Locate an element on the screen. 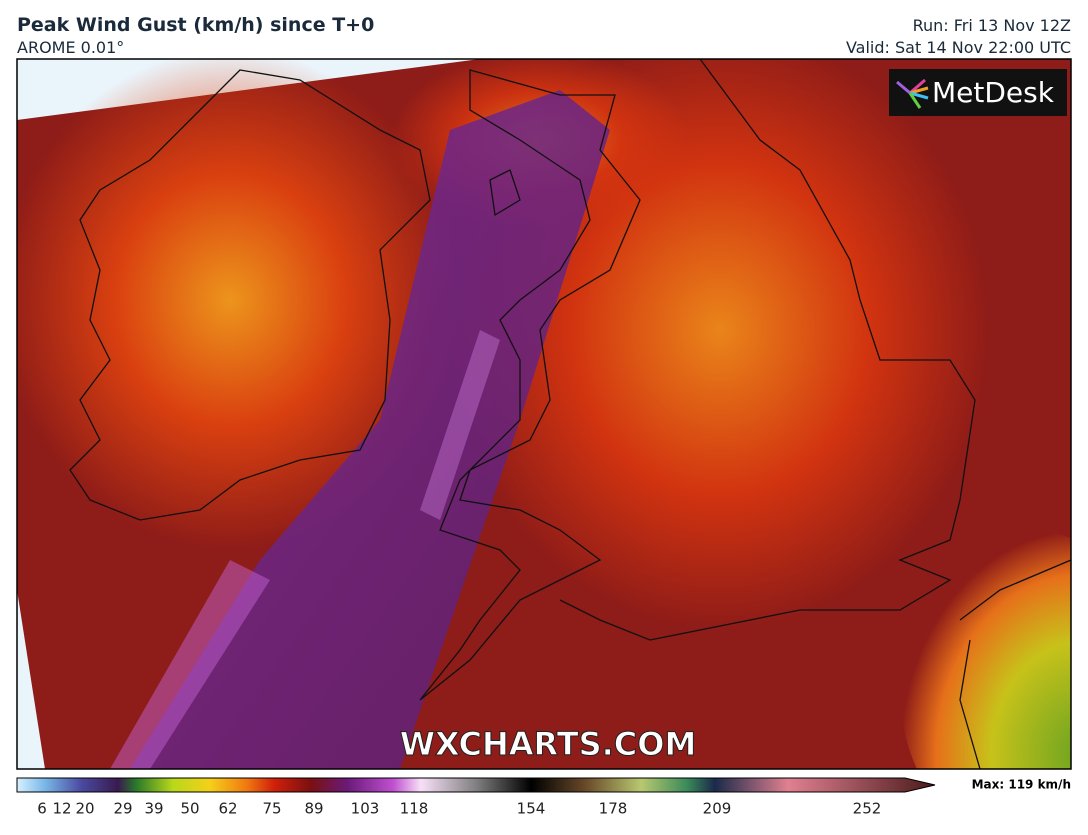 The height and width of the screenshot is (835, 1088). colorbar-tick-label: 6 is located at coordinates (42, 809).